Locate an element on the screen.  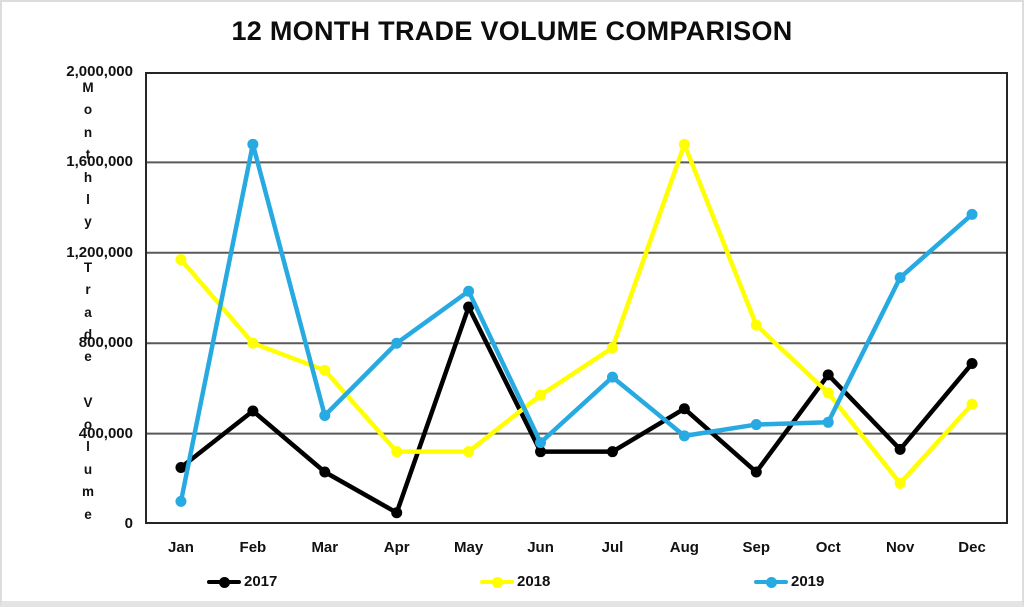
data-point-2017-Apr is located at coordinates (397, 513).